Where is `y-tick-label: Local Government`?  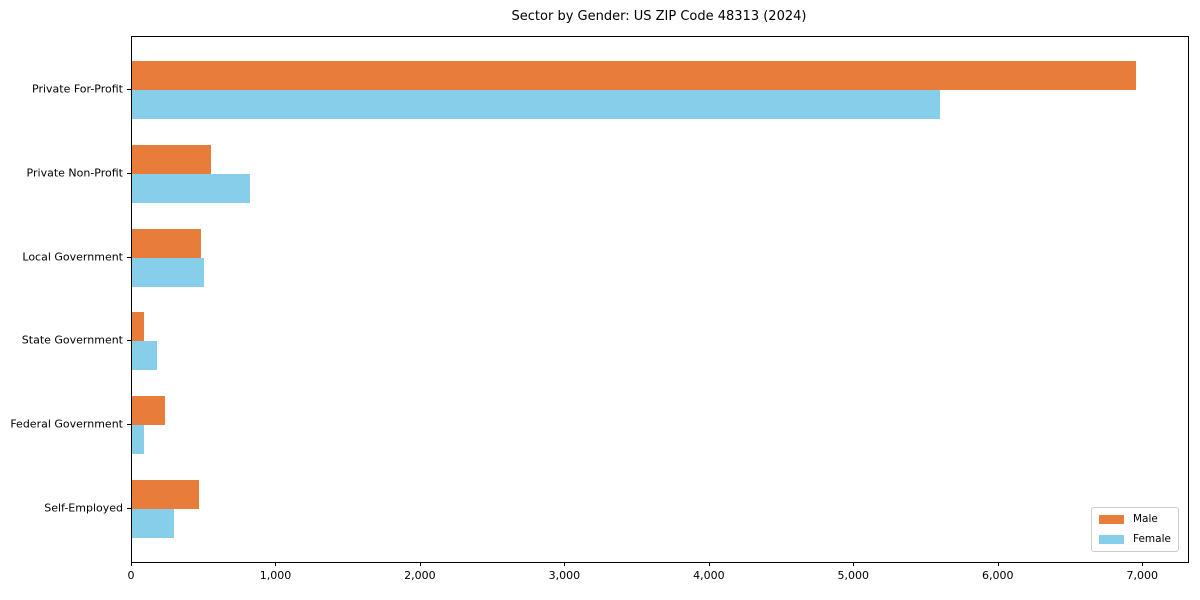
y-tick-label: Local Government is located at coordinates (72, 257).